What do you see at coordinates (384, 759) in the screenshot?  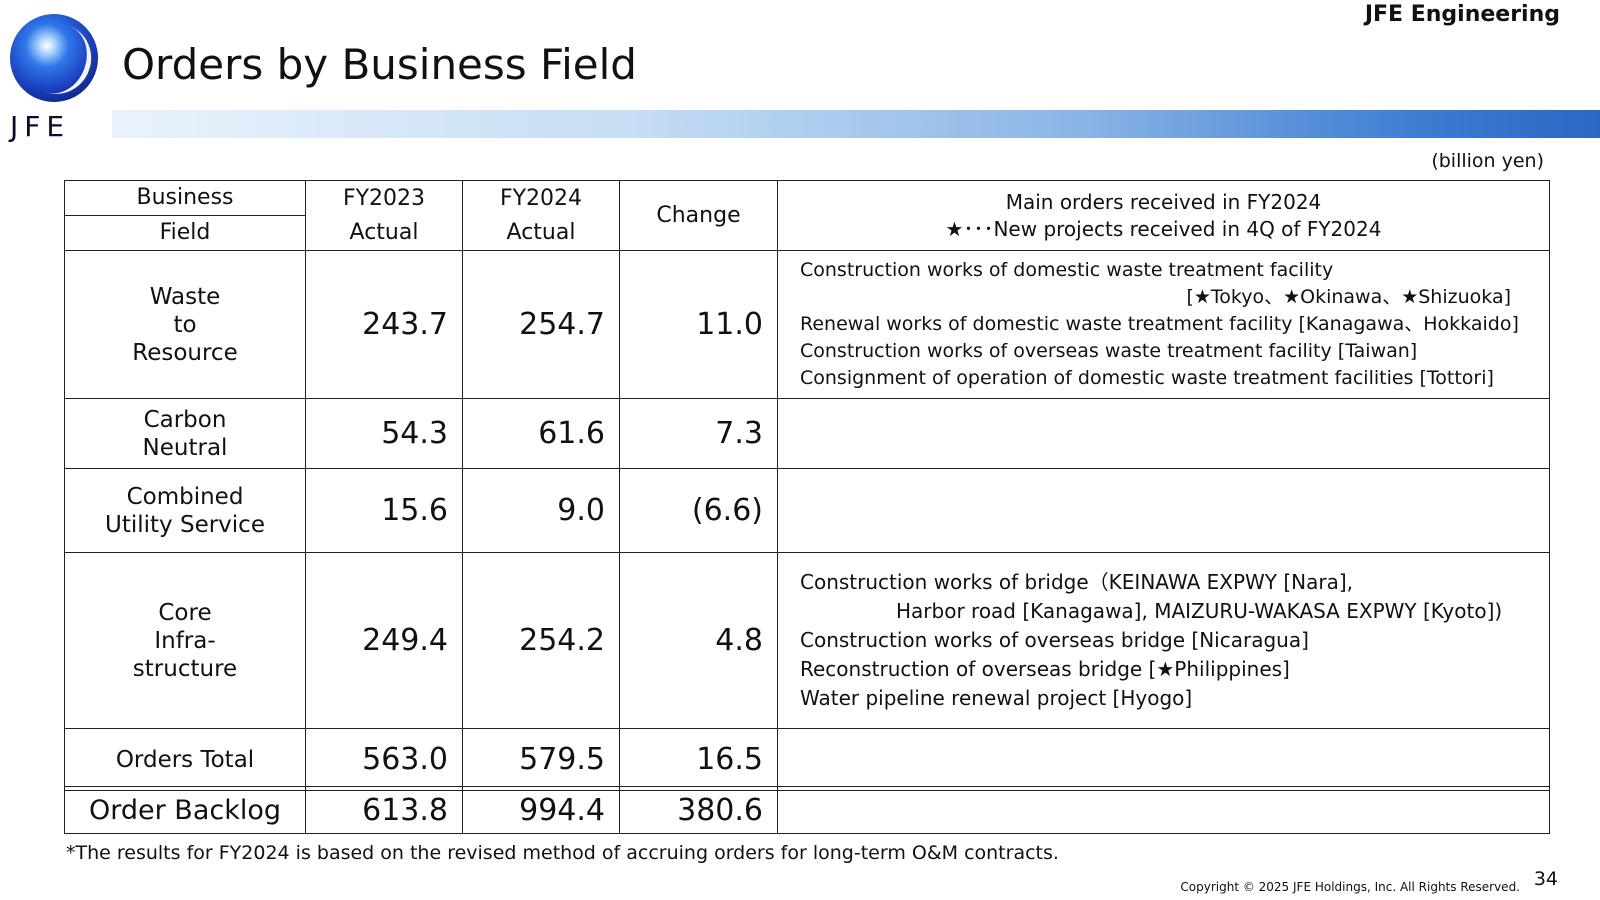 I see `fy2023-value: 563.0` at bounding box center [384, 759].